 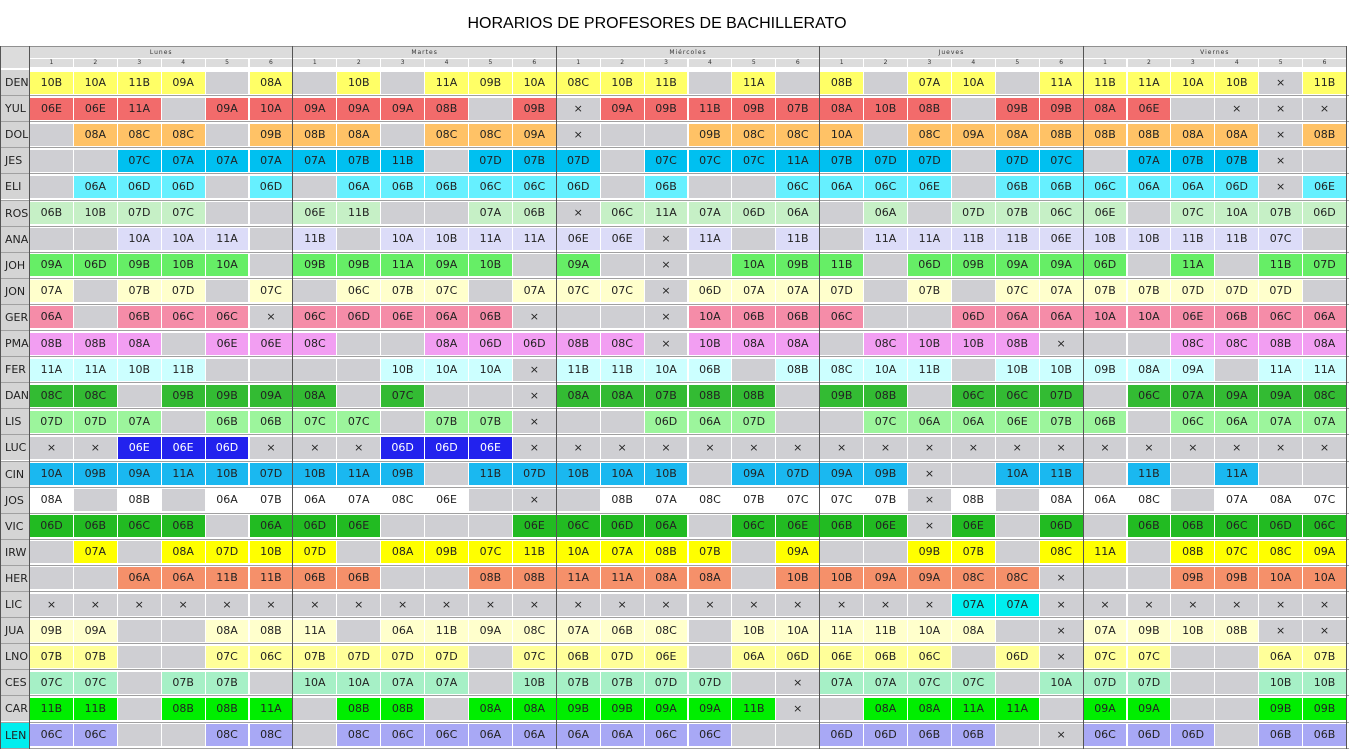 What do you see at coordinates (15, 109) in the screenshot?
I see `teacher-label: YUL` at bounding box center [15, 109].